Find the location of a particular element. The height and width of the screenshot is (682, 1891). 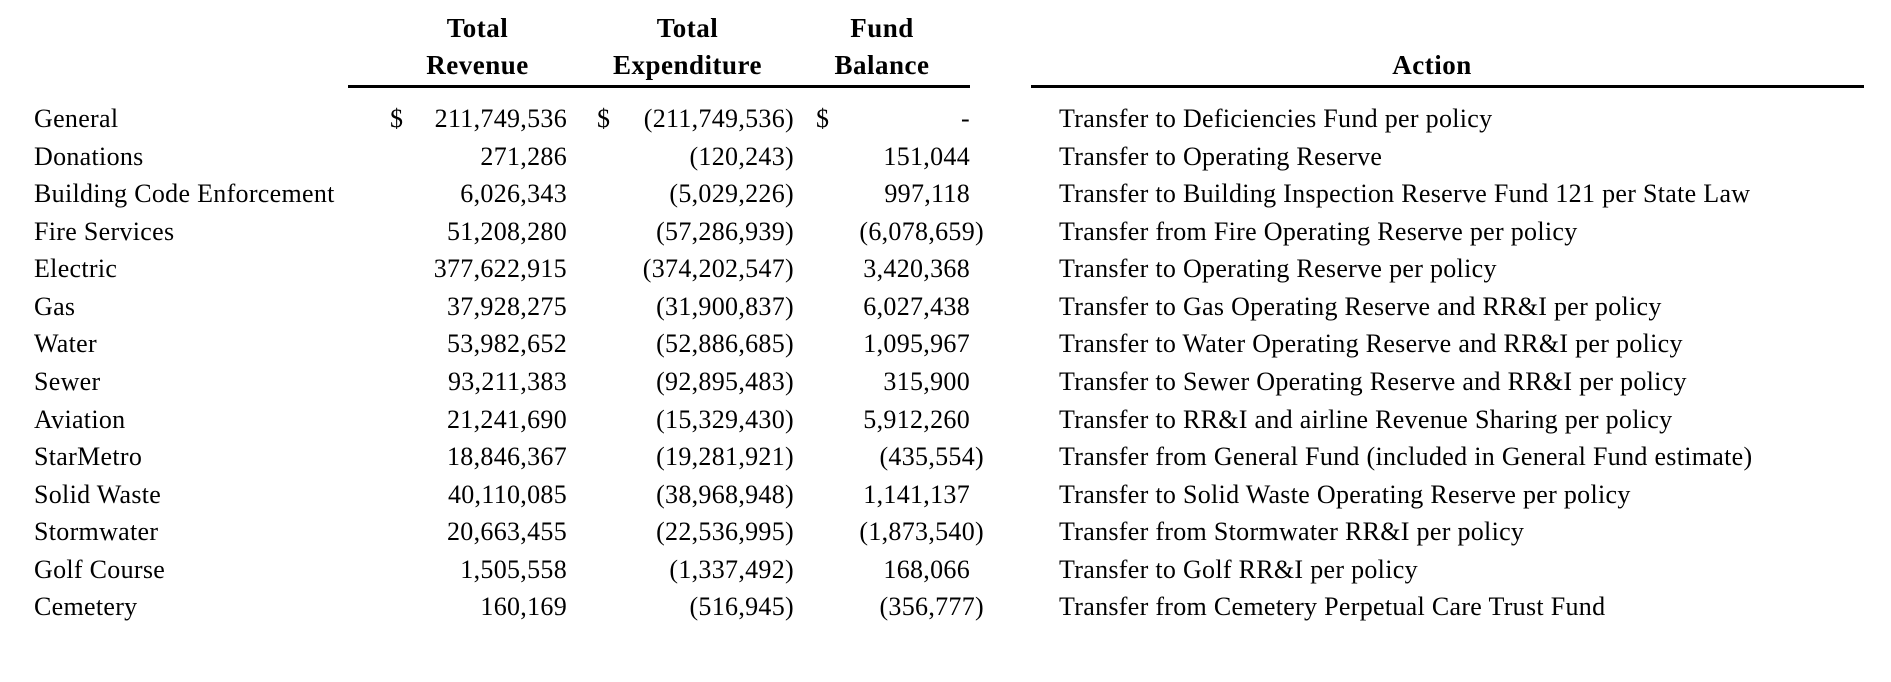

expenditure-value: (19,281,921) is located at coordinates (725, 457).